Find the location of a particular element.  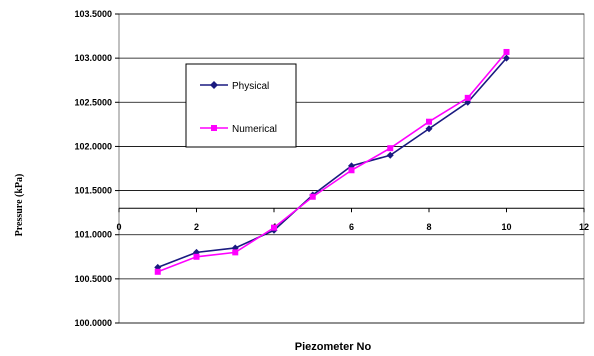

y-tick-label: 100.5000 is located at coordinates (93, 279).